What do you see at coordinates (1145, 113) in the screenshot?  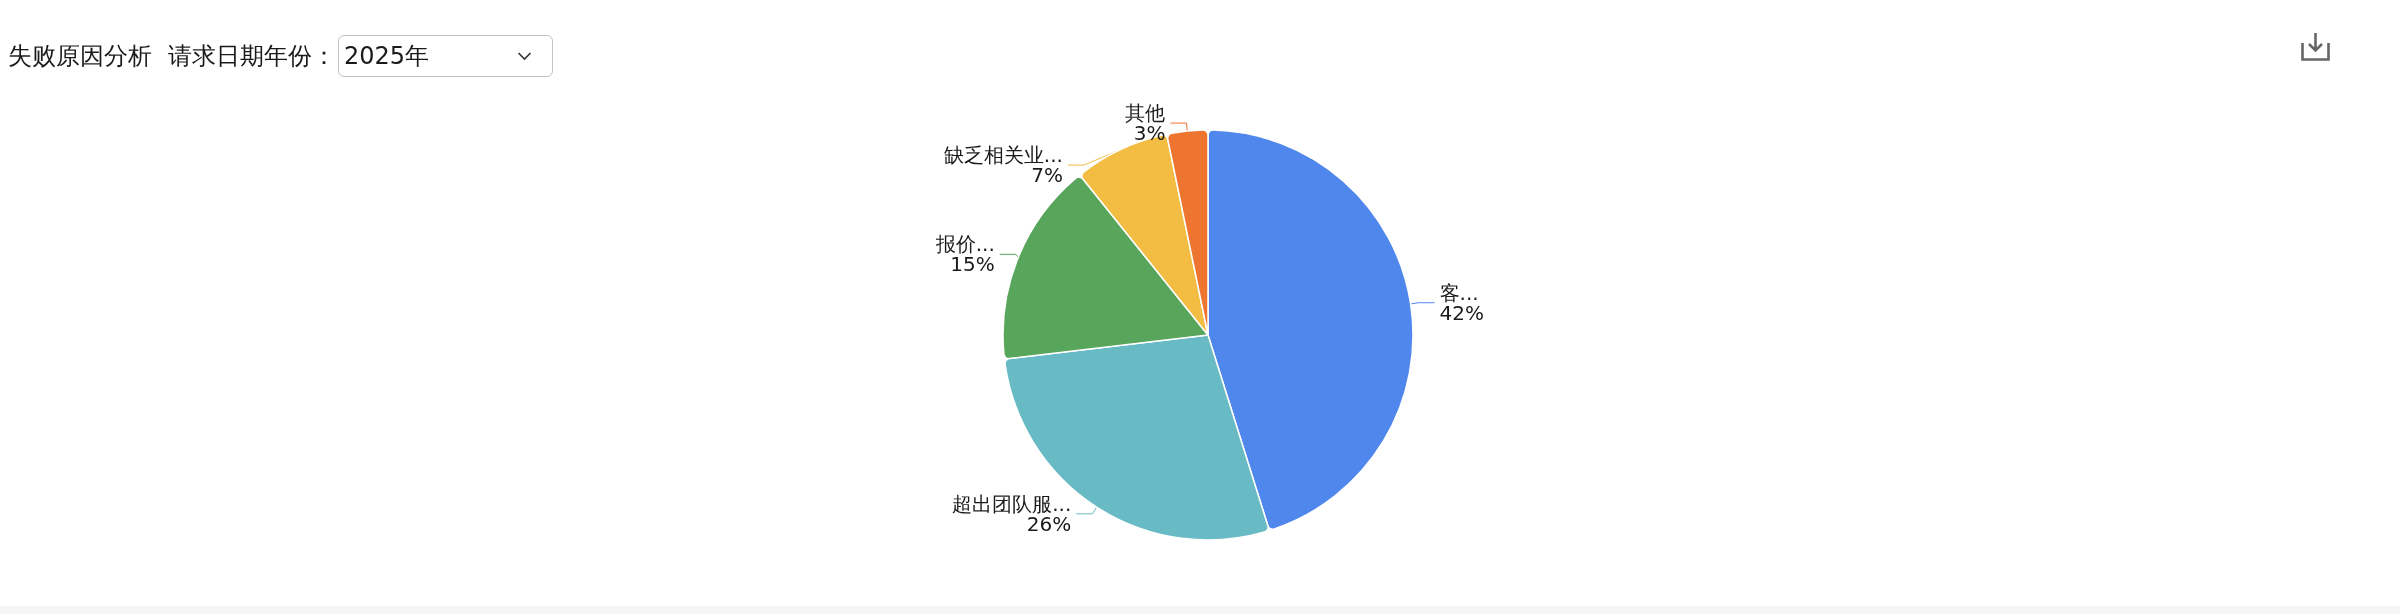 I see `slice-label: 其他` at bounding box center [1145, 113].